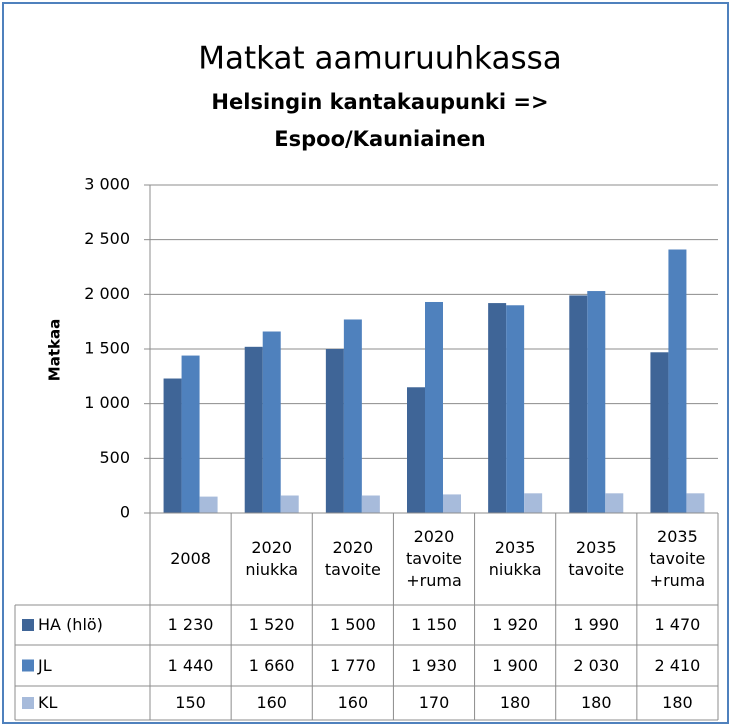  Describe the element at coordinates (515, 665) in the screenshot. I see `data-label: 1 900` at that location.